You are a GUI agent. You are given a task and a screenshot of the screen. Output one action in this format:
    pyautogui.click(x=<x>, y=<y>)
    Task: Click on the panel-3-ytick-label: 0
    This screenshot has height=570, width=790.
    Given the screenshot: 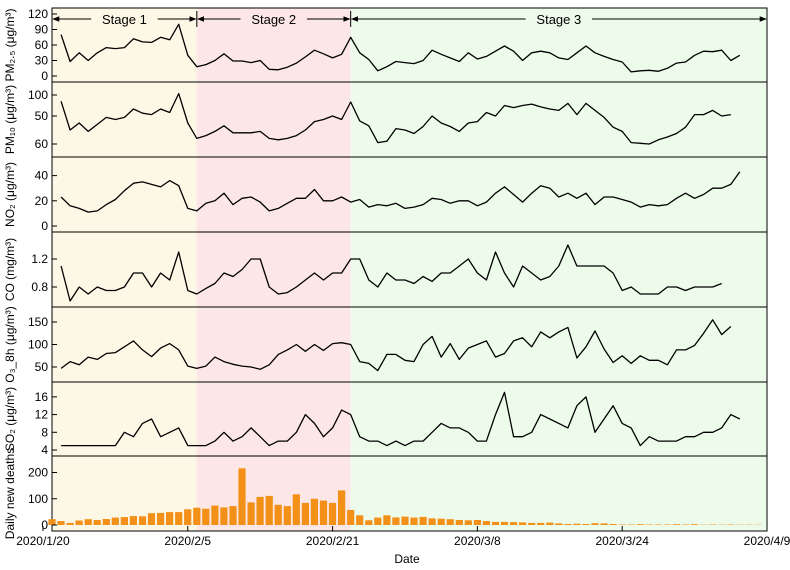 What is the action you would take?
    pyautogui.click(x=44, y=226)
    